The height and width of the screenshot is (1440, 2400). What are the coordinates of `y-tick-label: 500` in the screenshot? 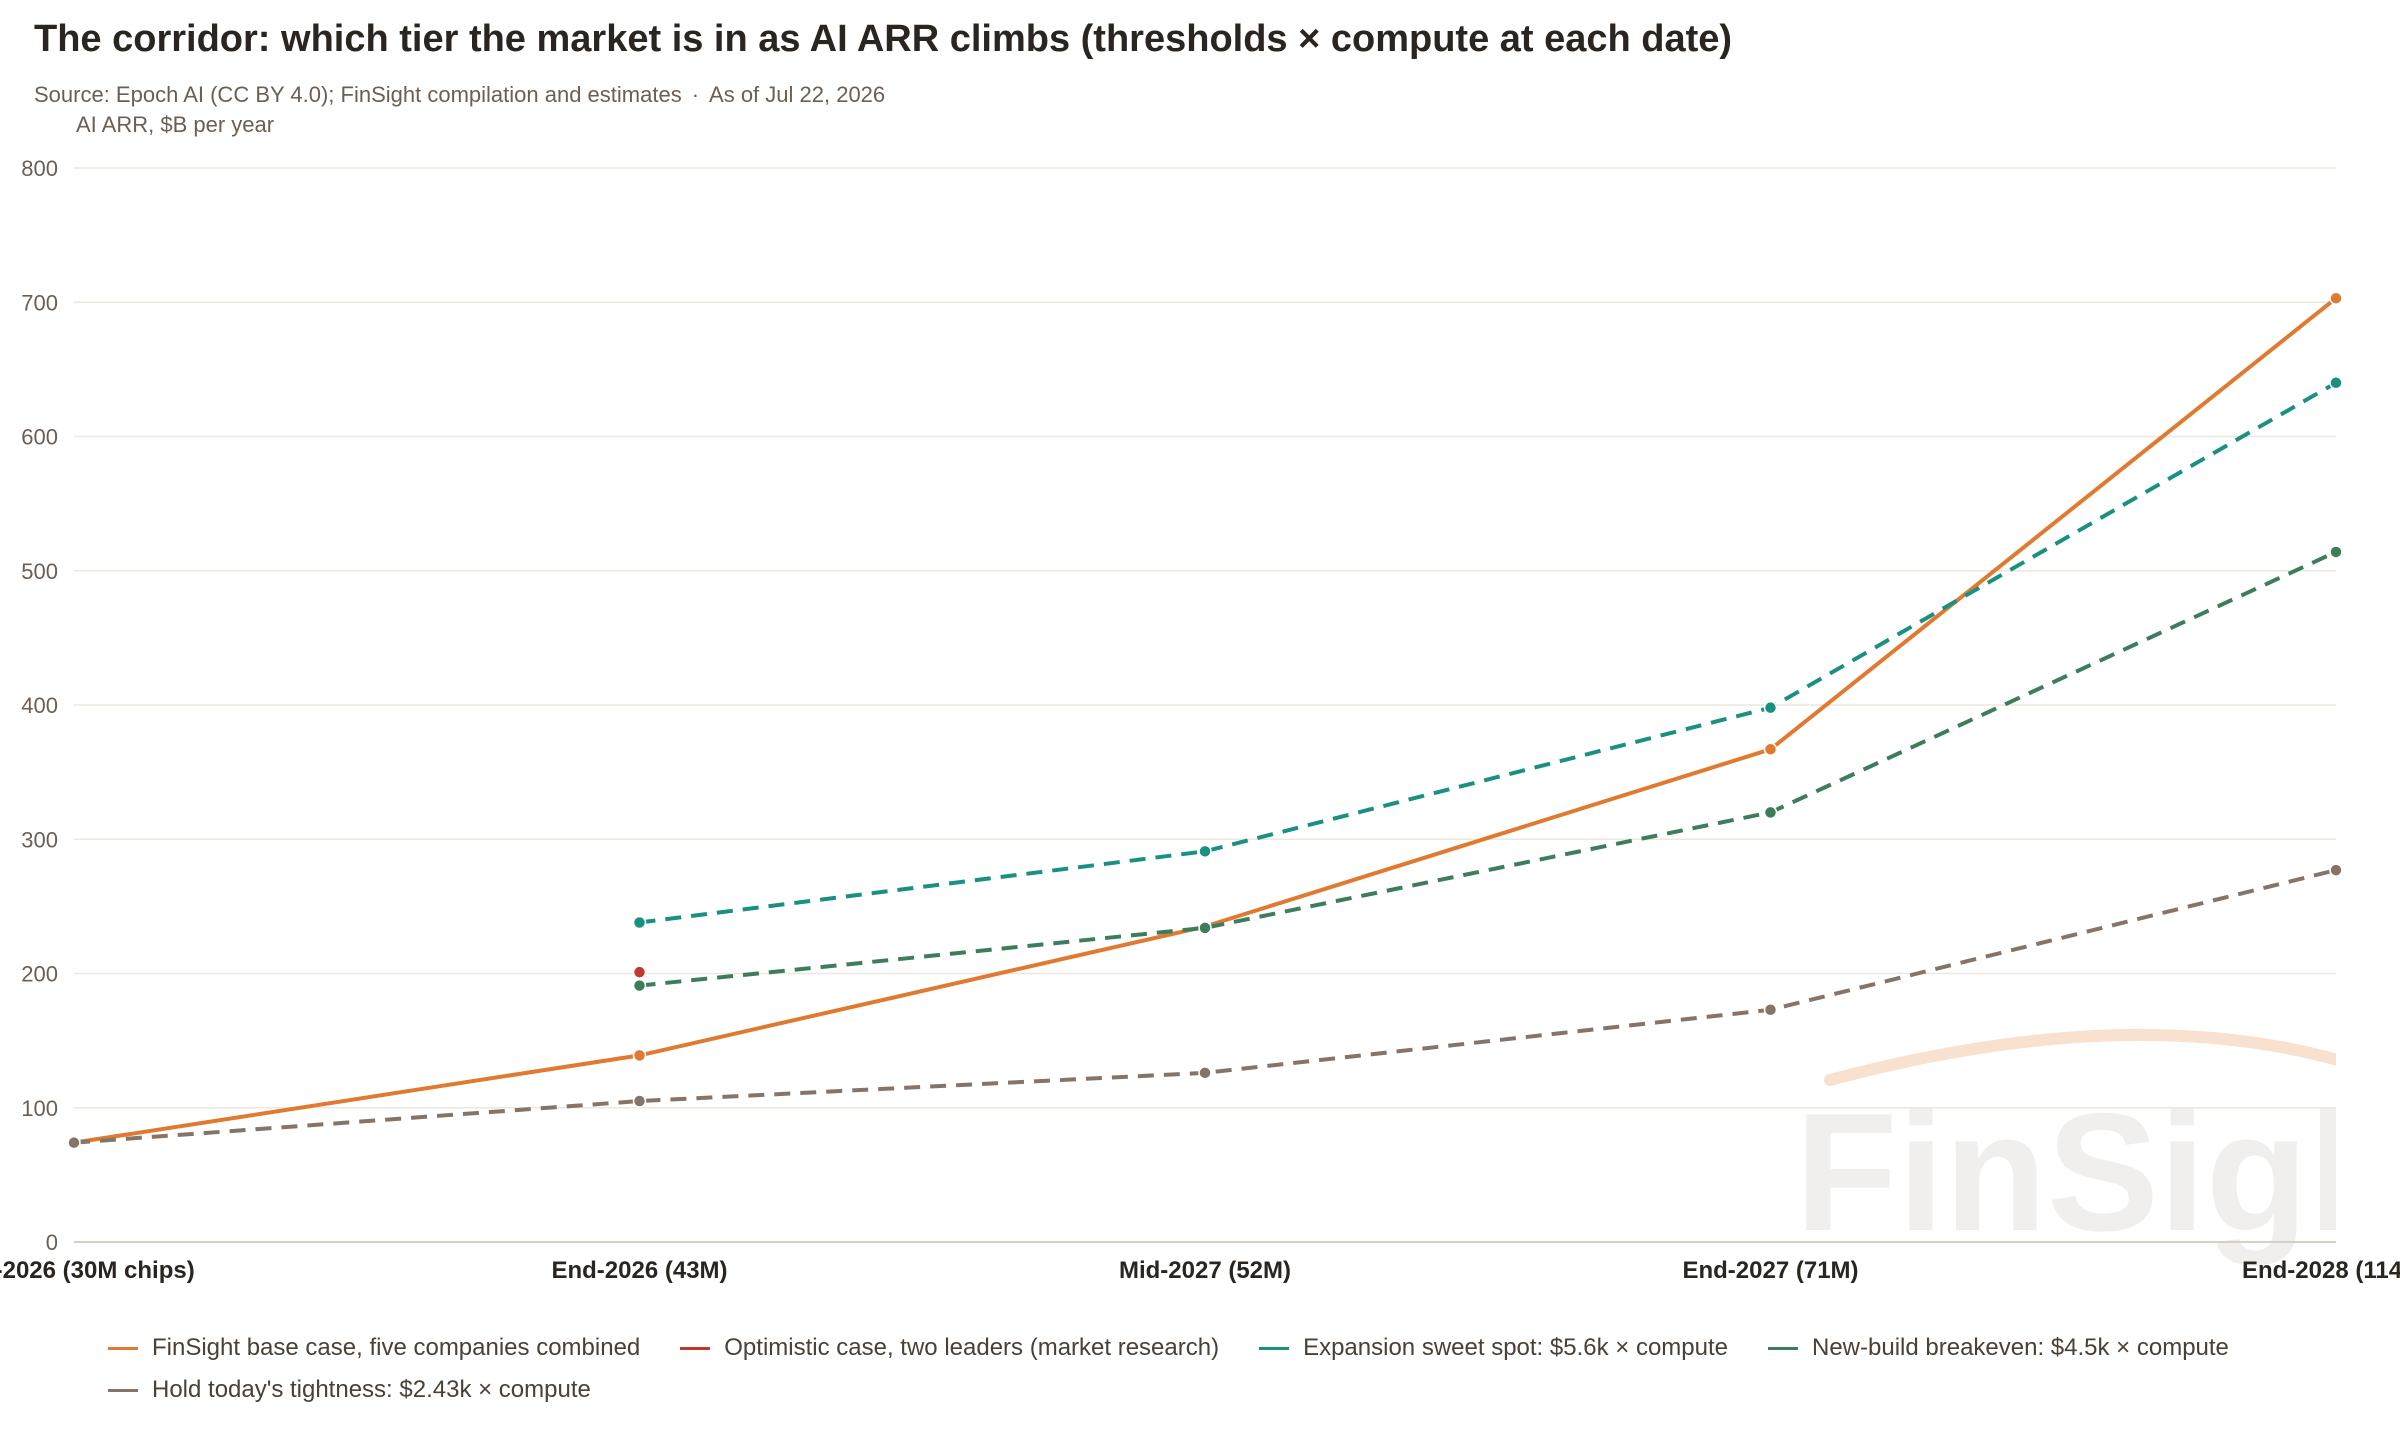 It's located at (39, 571).